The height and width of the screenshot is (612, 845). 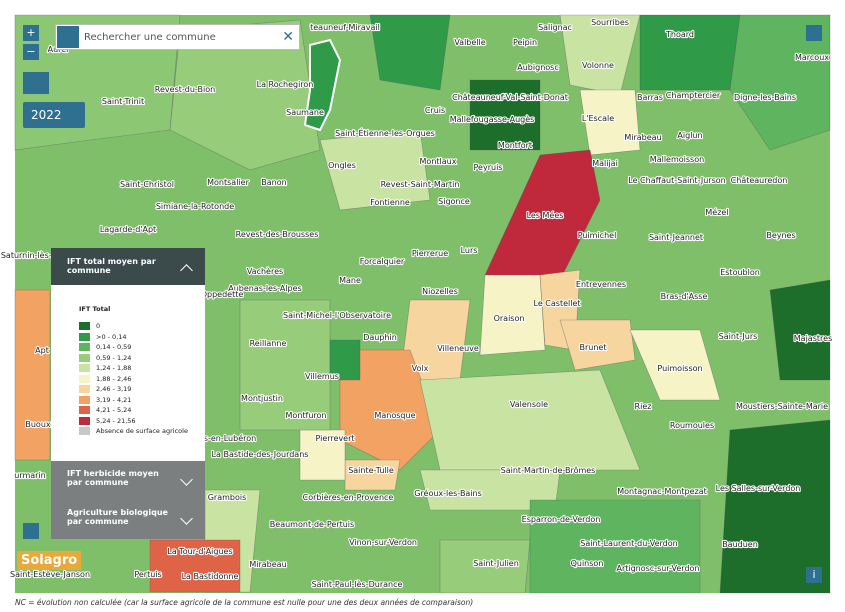 I want to click on legend-label: 3,19 - 4,21, so click(x=114, y=399).